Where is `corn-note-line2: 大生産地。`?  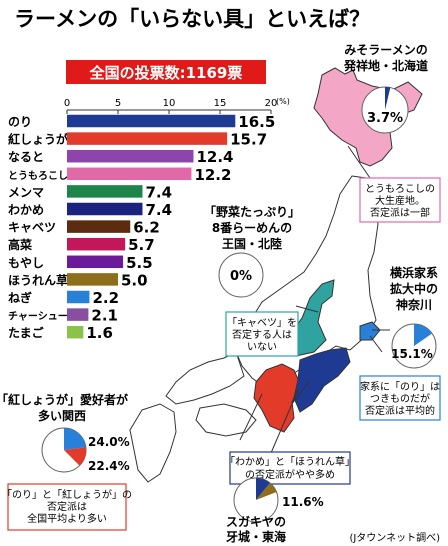 corn-note-line2: 大生産地。 is located at coordinates (400, 200).